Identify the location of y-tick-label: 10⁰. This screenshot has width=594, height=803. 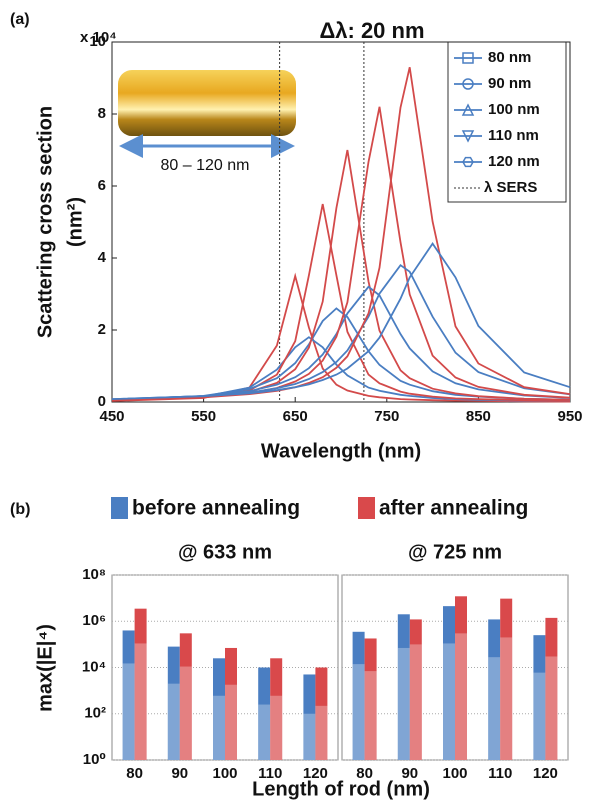
(94, 759).